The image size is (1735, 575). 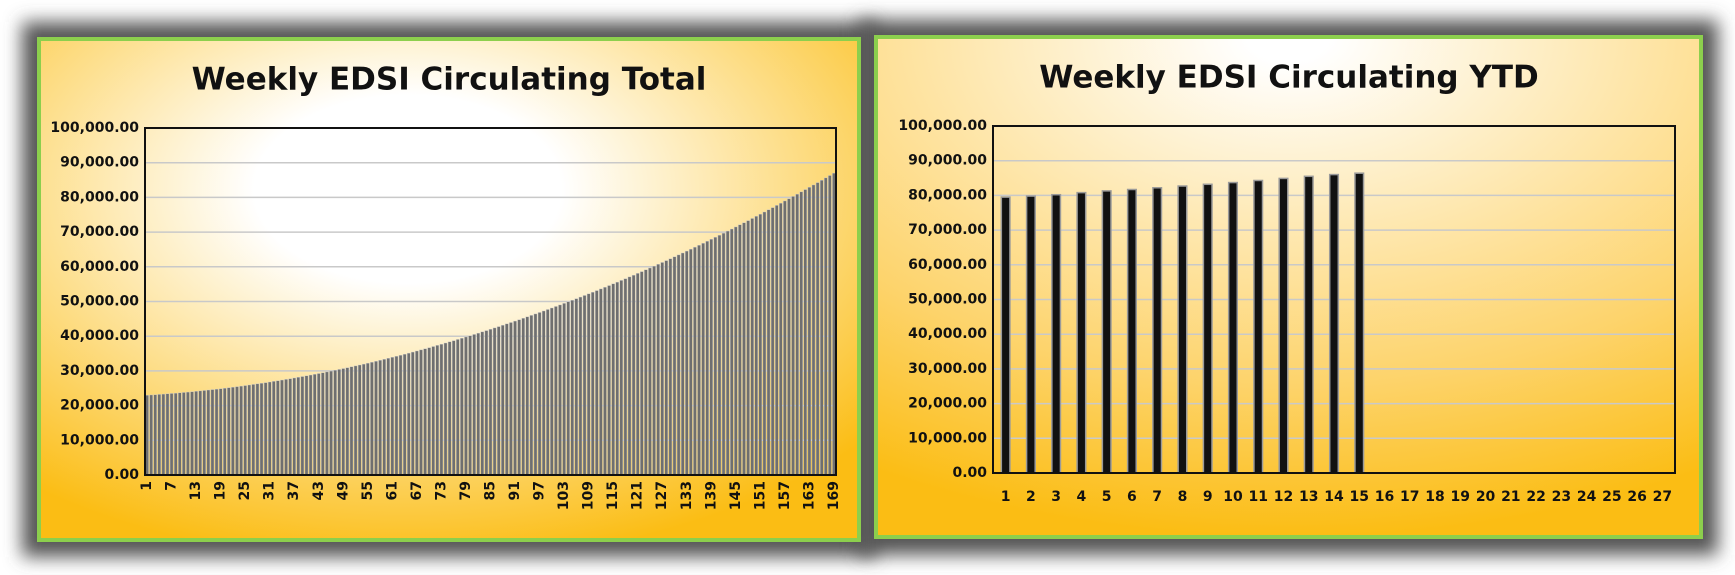 I want to click on x-tick-label: 79, so click(x=466, y=490).